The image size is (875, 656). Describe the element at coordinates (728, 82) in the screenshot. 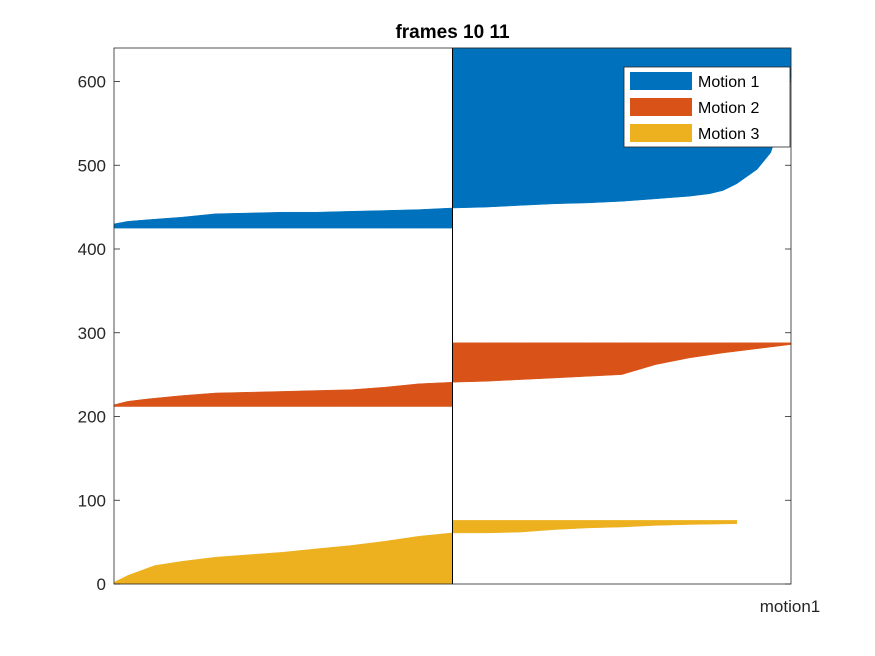

I see `legend-label-1: Motion 1` at that location.